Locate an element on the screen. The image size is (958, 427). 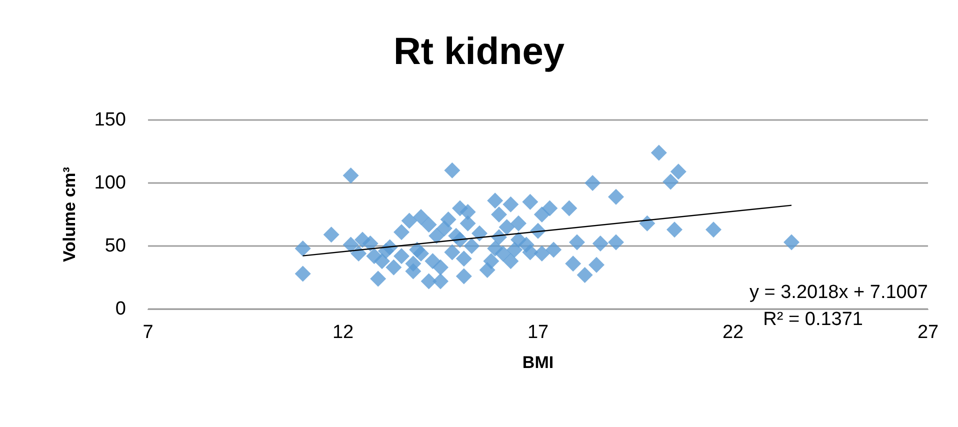
chart-title: Rt kidney is located at coordinates (479, 52).